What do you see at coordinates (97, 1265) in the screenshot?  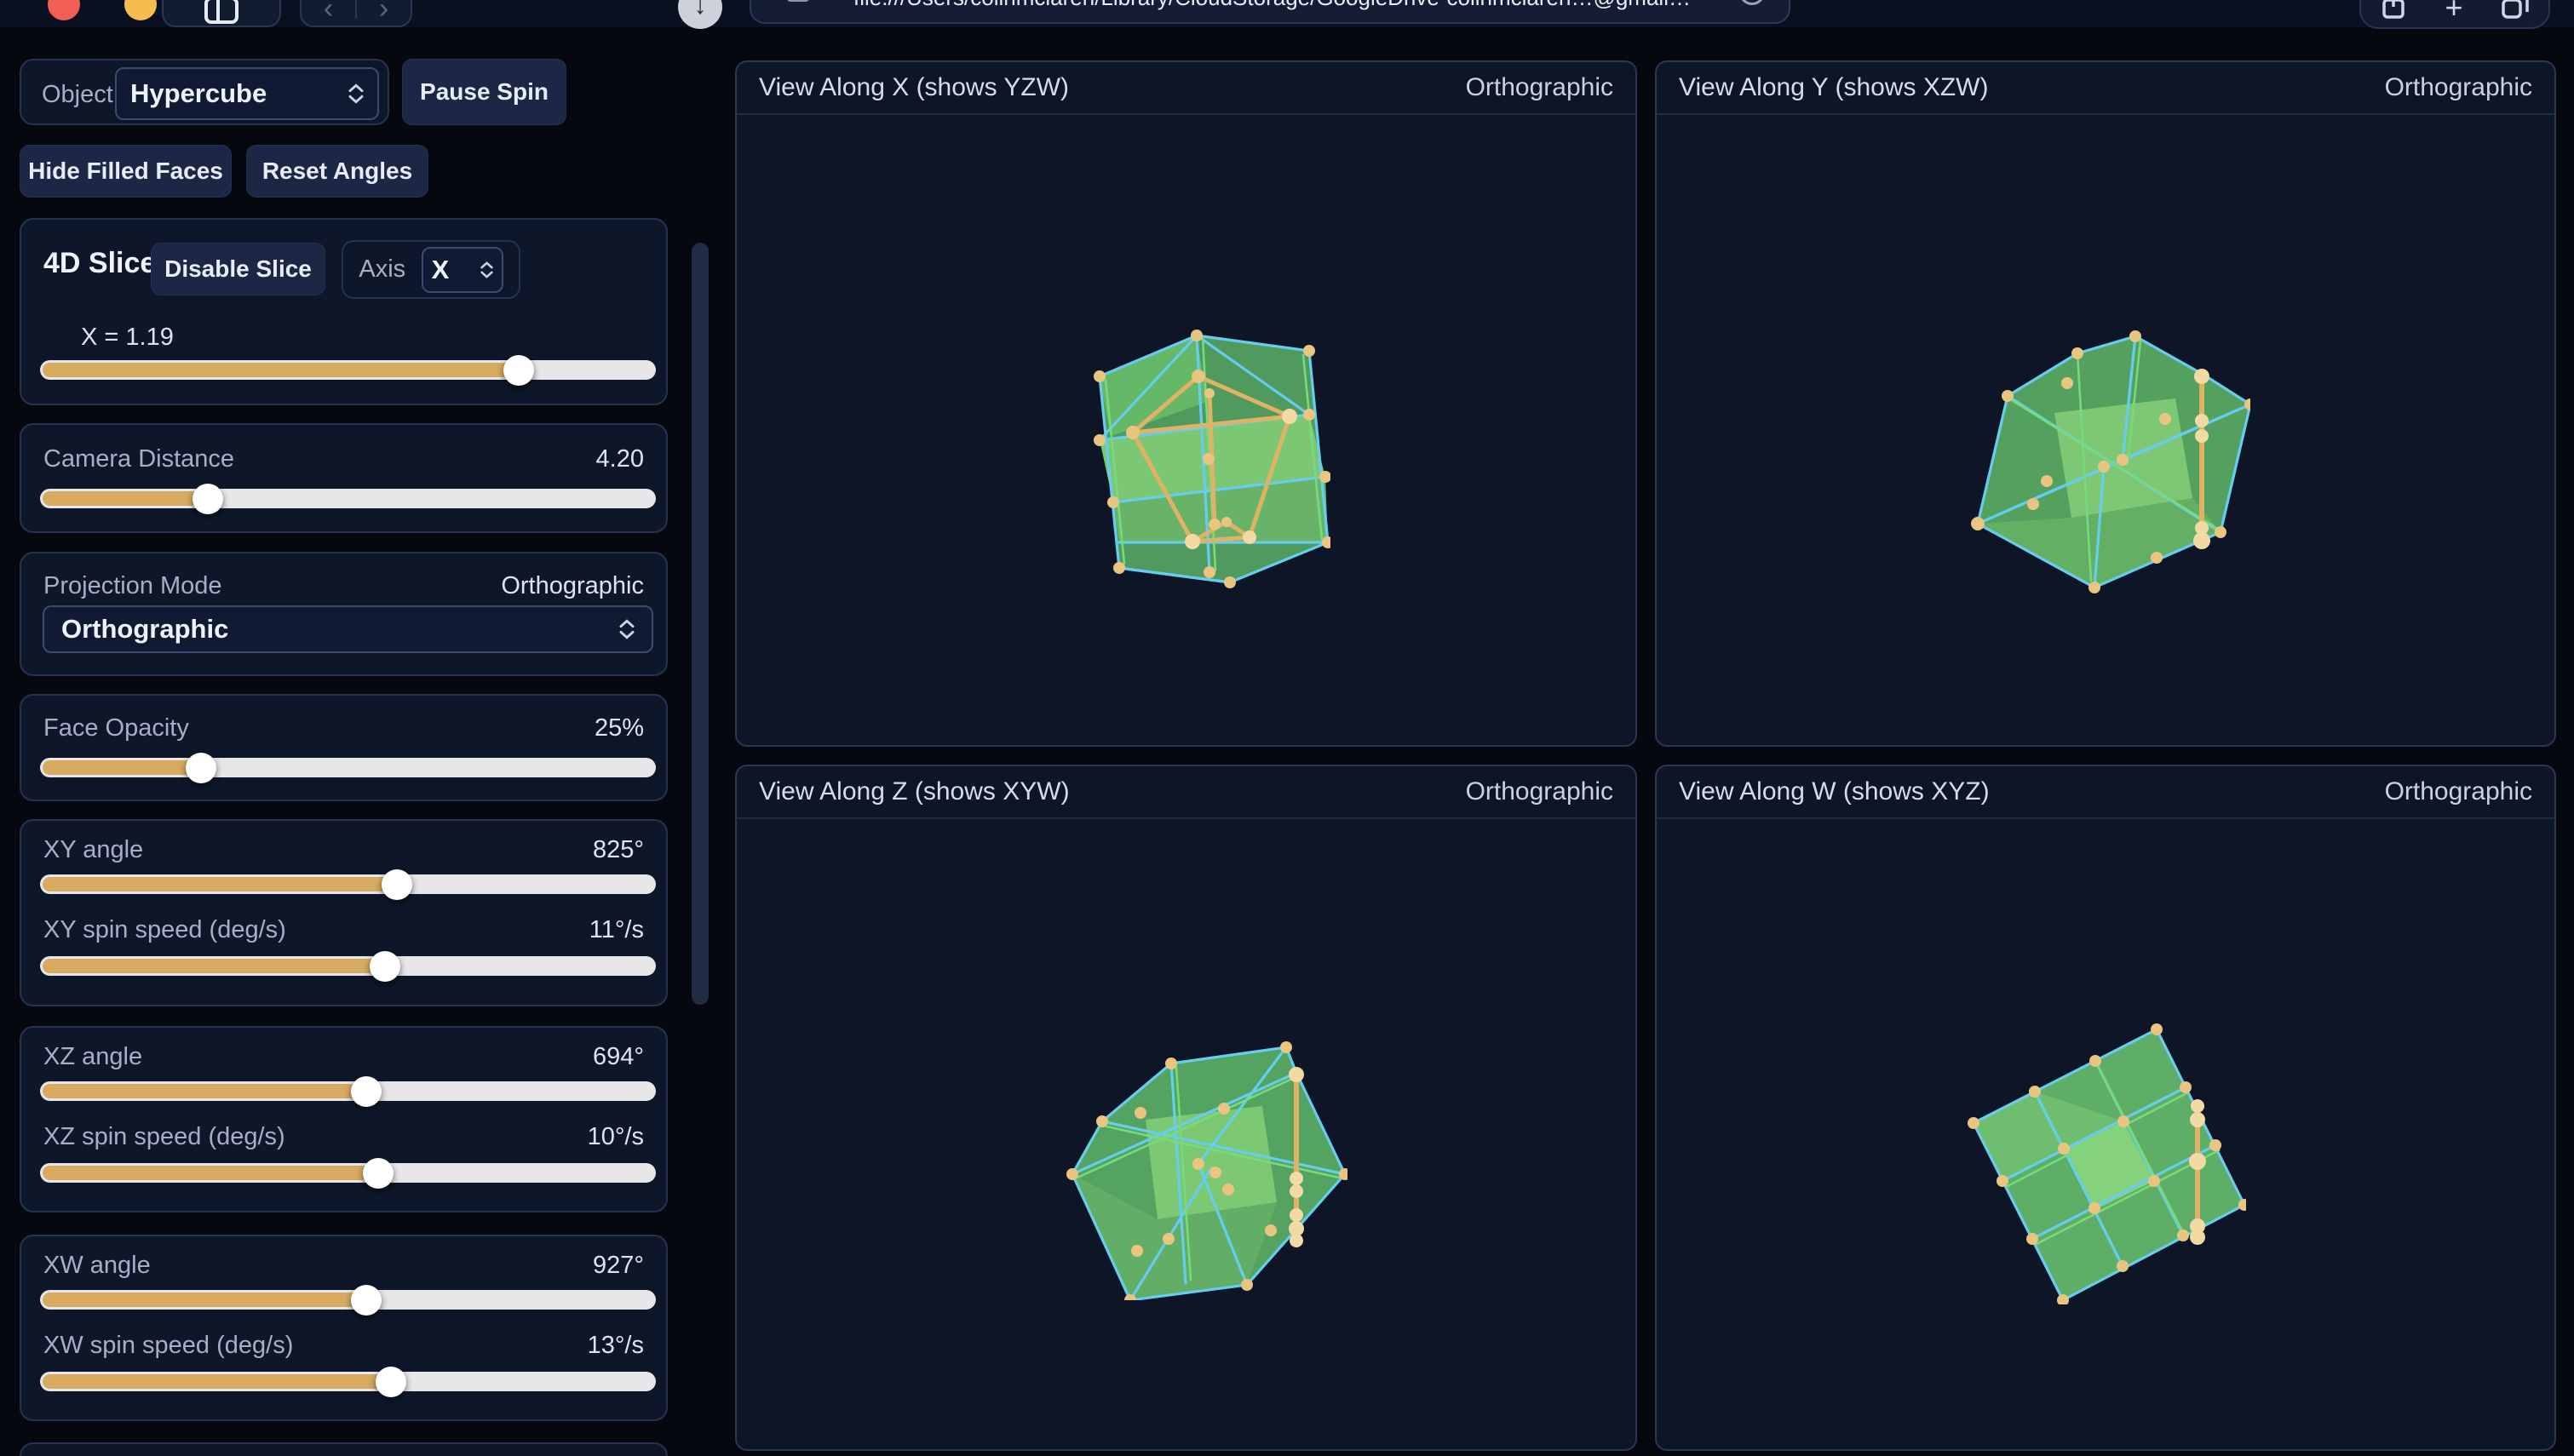 I see `xw-angle-label: XW angle` at bounding box center [97, 1265].